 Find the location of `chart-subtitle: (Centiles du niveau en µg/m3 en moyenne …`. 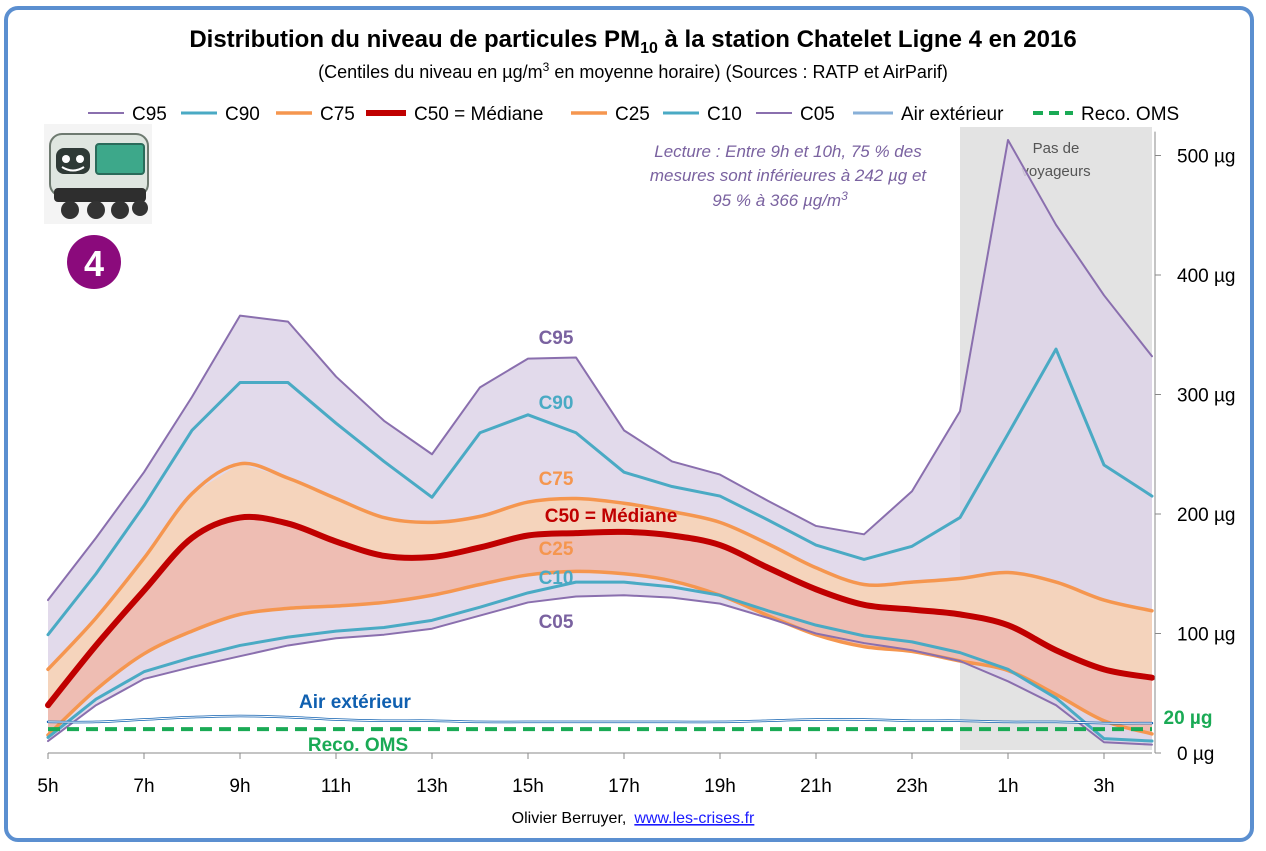

chart-subtitle: (Centiles du niveau en µg/m3 en moyenne … is located at coordinates (633, 71).